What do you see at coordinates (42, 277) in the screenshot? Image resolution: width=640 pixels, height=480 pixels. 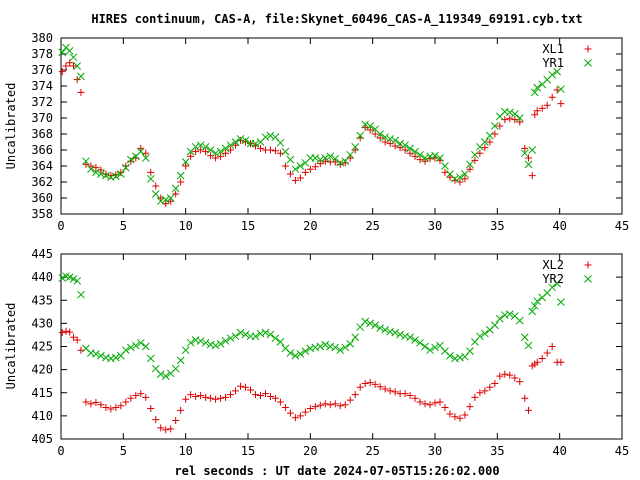 I see `y-tick-label: 440` at bounding box center [42, 277].